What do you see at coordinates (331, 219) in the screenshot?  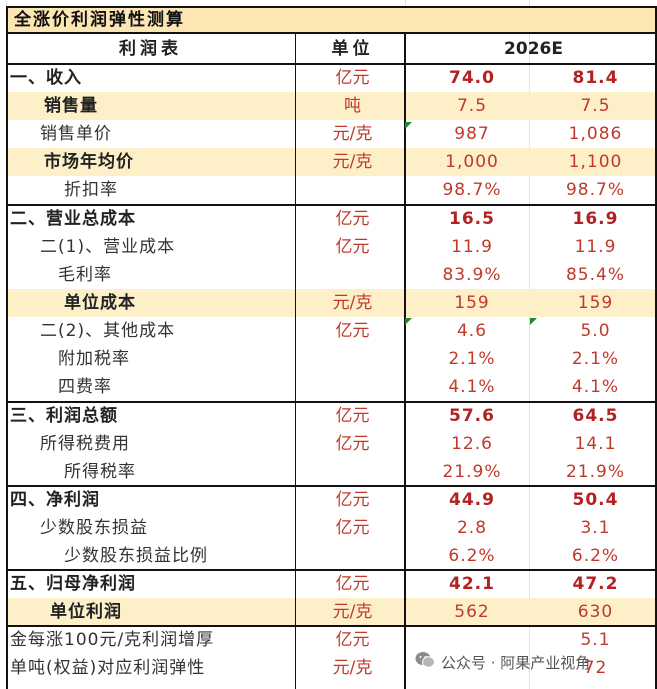 I see `table-row: 二、营业总成本 亿元 16.5 16.9` at bounding box center [331, 219].